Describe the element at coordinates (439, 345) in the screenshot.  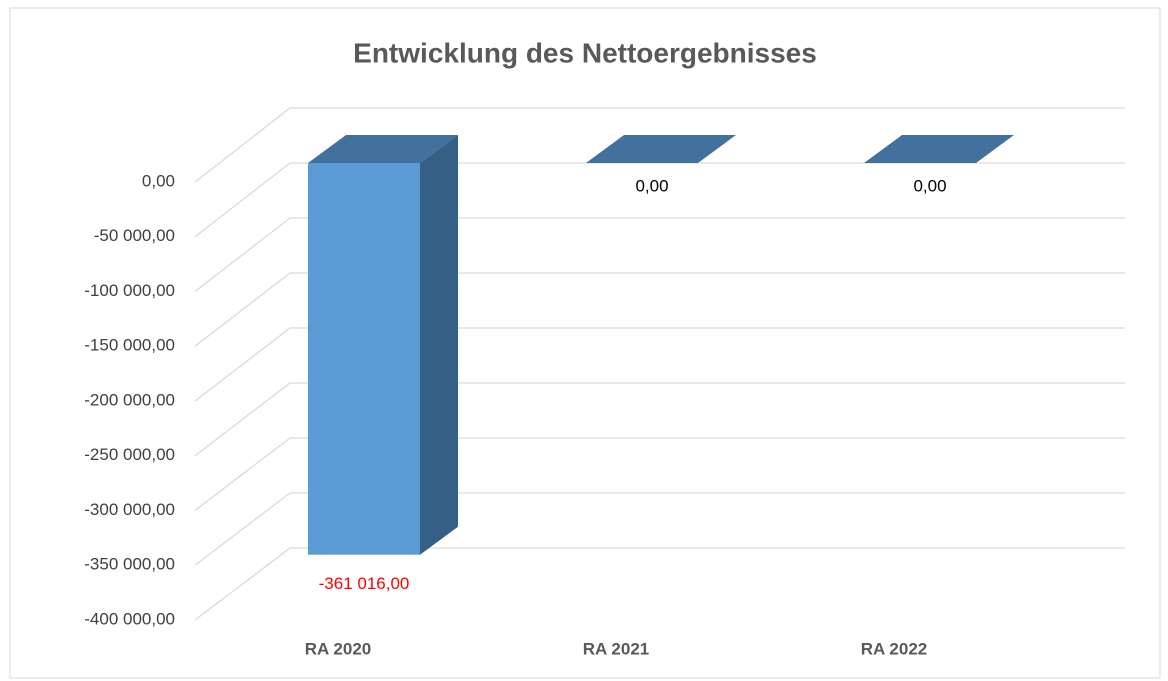
I see `bar-side` at that location.